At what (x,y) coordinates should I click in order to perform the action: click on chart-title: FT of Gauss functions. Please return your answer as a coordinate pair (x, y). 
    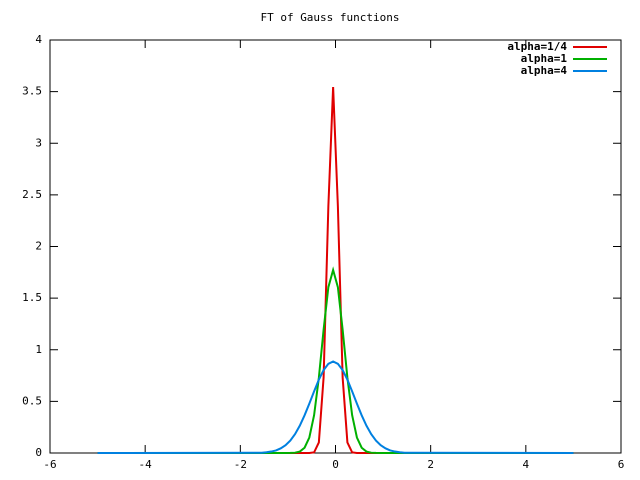
    Looking at the image, I should click on (329, 17).